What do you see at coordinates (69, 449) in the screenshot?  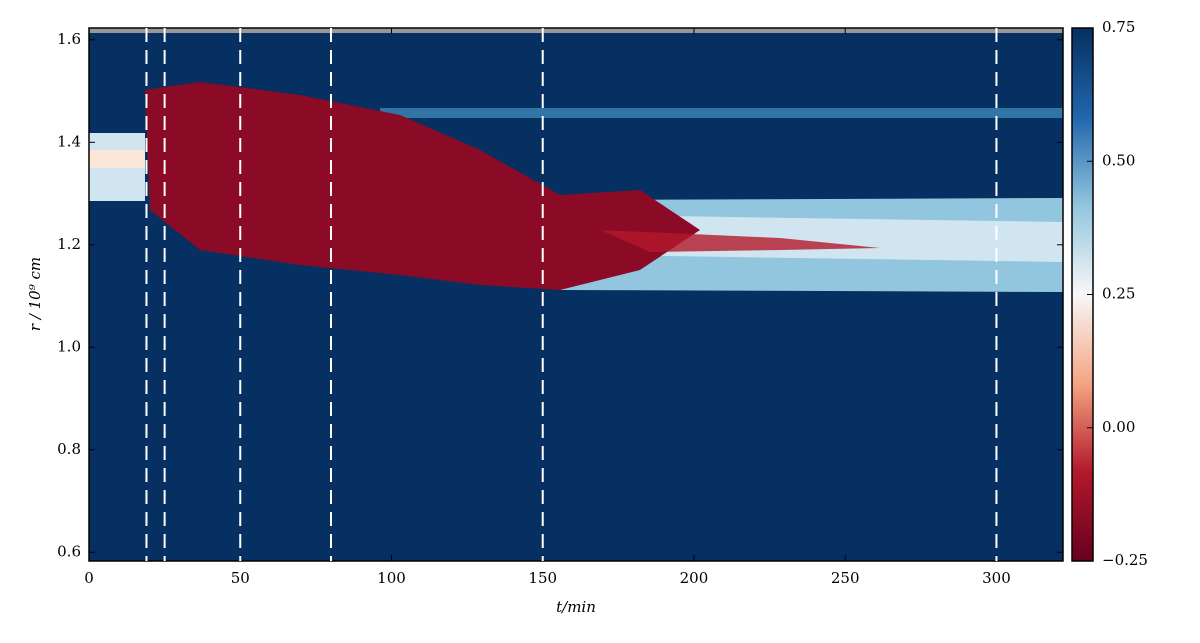 I see `y-tick-label: 0.8` at bounding box center [69, 449].